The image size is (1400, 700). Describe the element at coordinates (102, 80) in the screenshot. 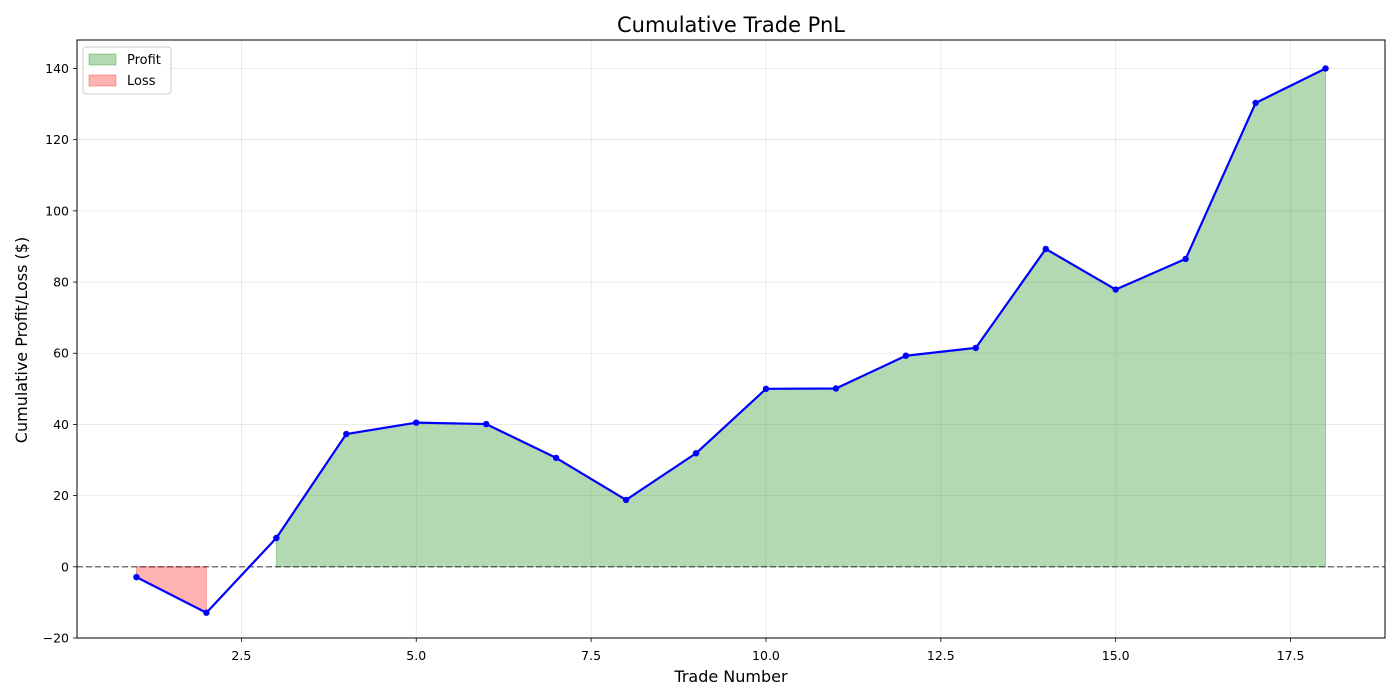

I see `loss-legend-swatch` at that location.